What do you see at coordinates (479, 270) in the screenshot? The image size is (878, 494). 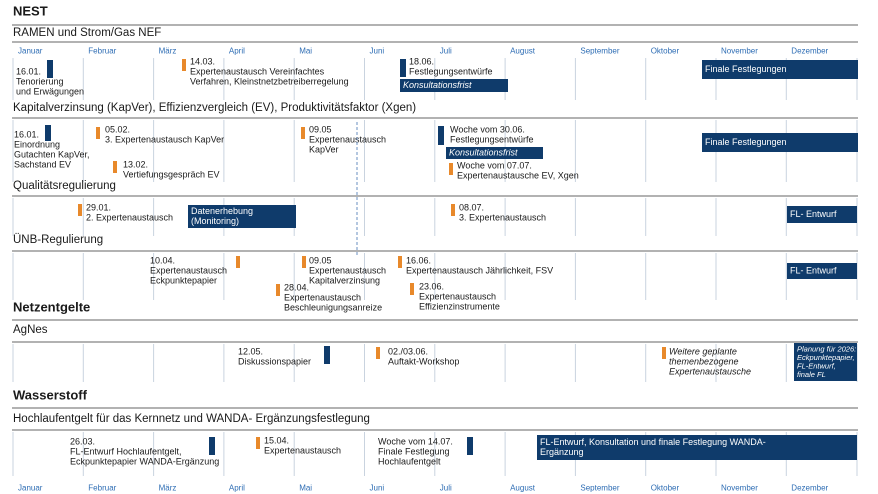 I see `item-text: Expertenaustausch Jährlichkeit, FSV` at bounding box center [479, 270].